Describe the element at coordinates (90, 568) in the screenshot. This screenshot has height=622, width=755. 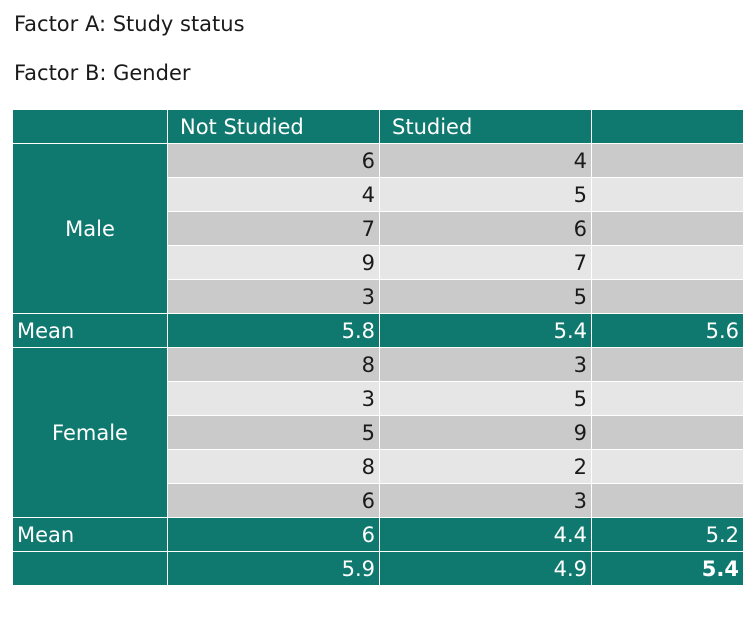
I see `totals-label` at that location.